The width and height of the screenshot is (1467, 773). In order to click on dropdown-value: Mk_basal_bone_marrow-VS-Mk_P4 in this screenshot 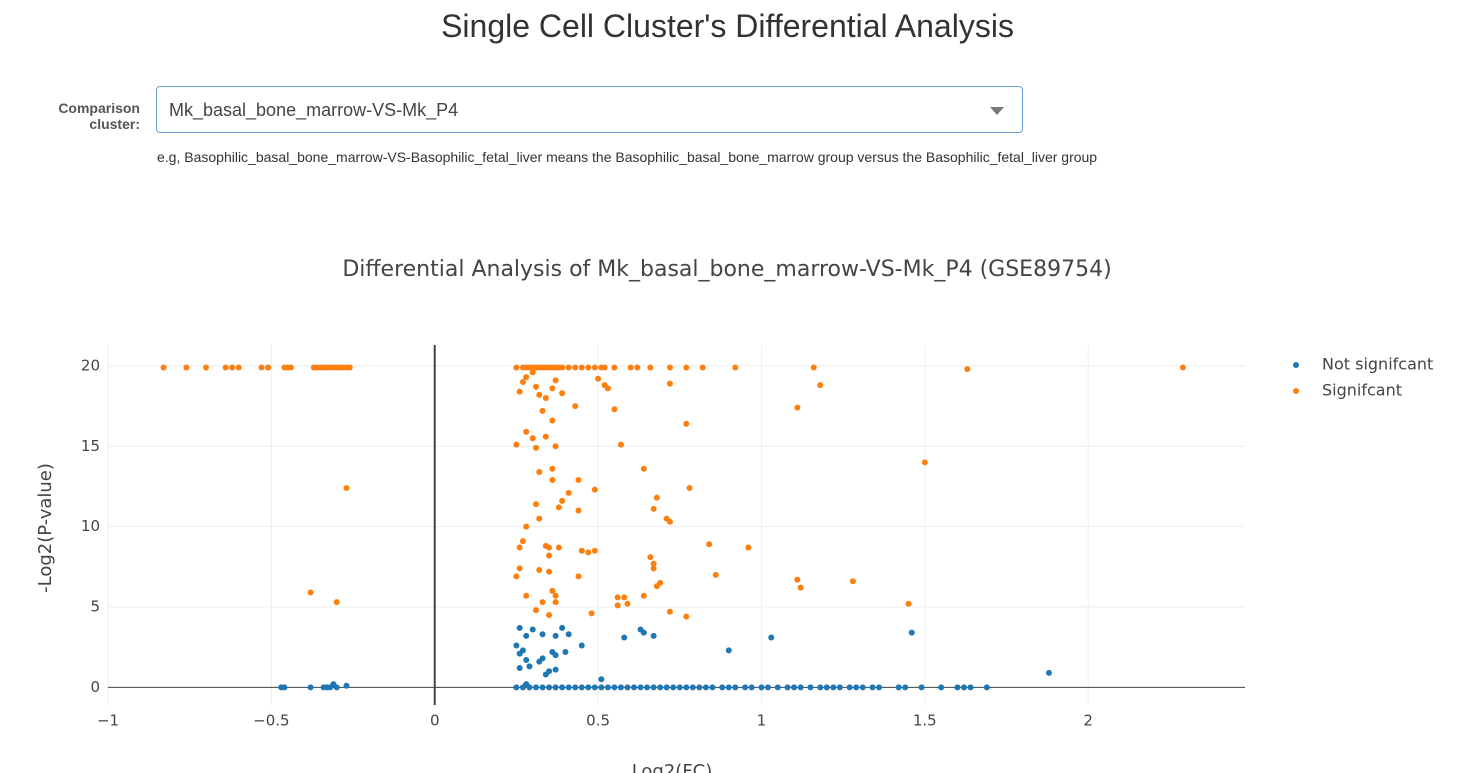, I will do `click(314, 110)`.